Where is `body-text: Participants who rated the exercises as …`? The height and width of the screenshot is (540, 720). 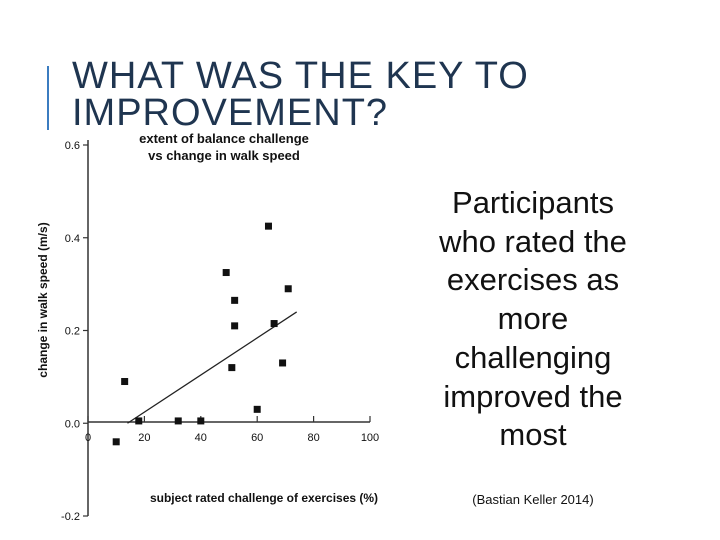 body-text: Participants who rated the exercises as … is located at coordinates (533, 319).